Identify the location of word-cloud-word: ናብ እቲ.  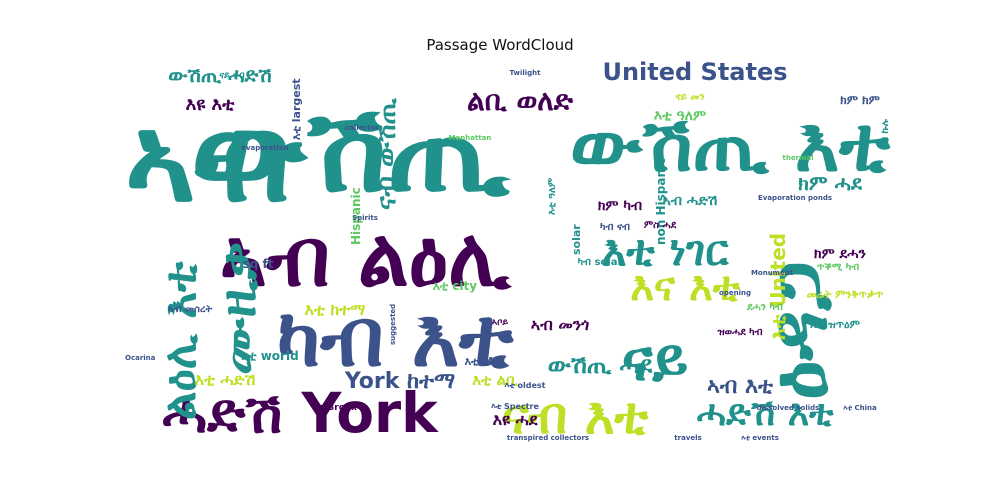
(575, 416).